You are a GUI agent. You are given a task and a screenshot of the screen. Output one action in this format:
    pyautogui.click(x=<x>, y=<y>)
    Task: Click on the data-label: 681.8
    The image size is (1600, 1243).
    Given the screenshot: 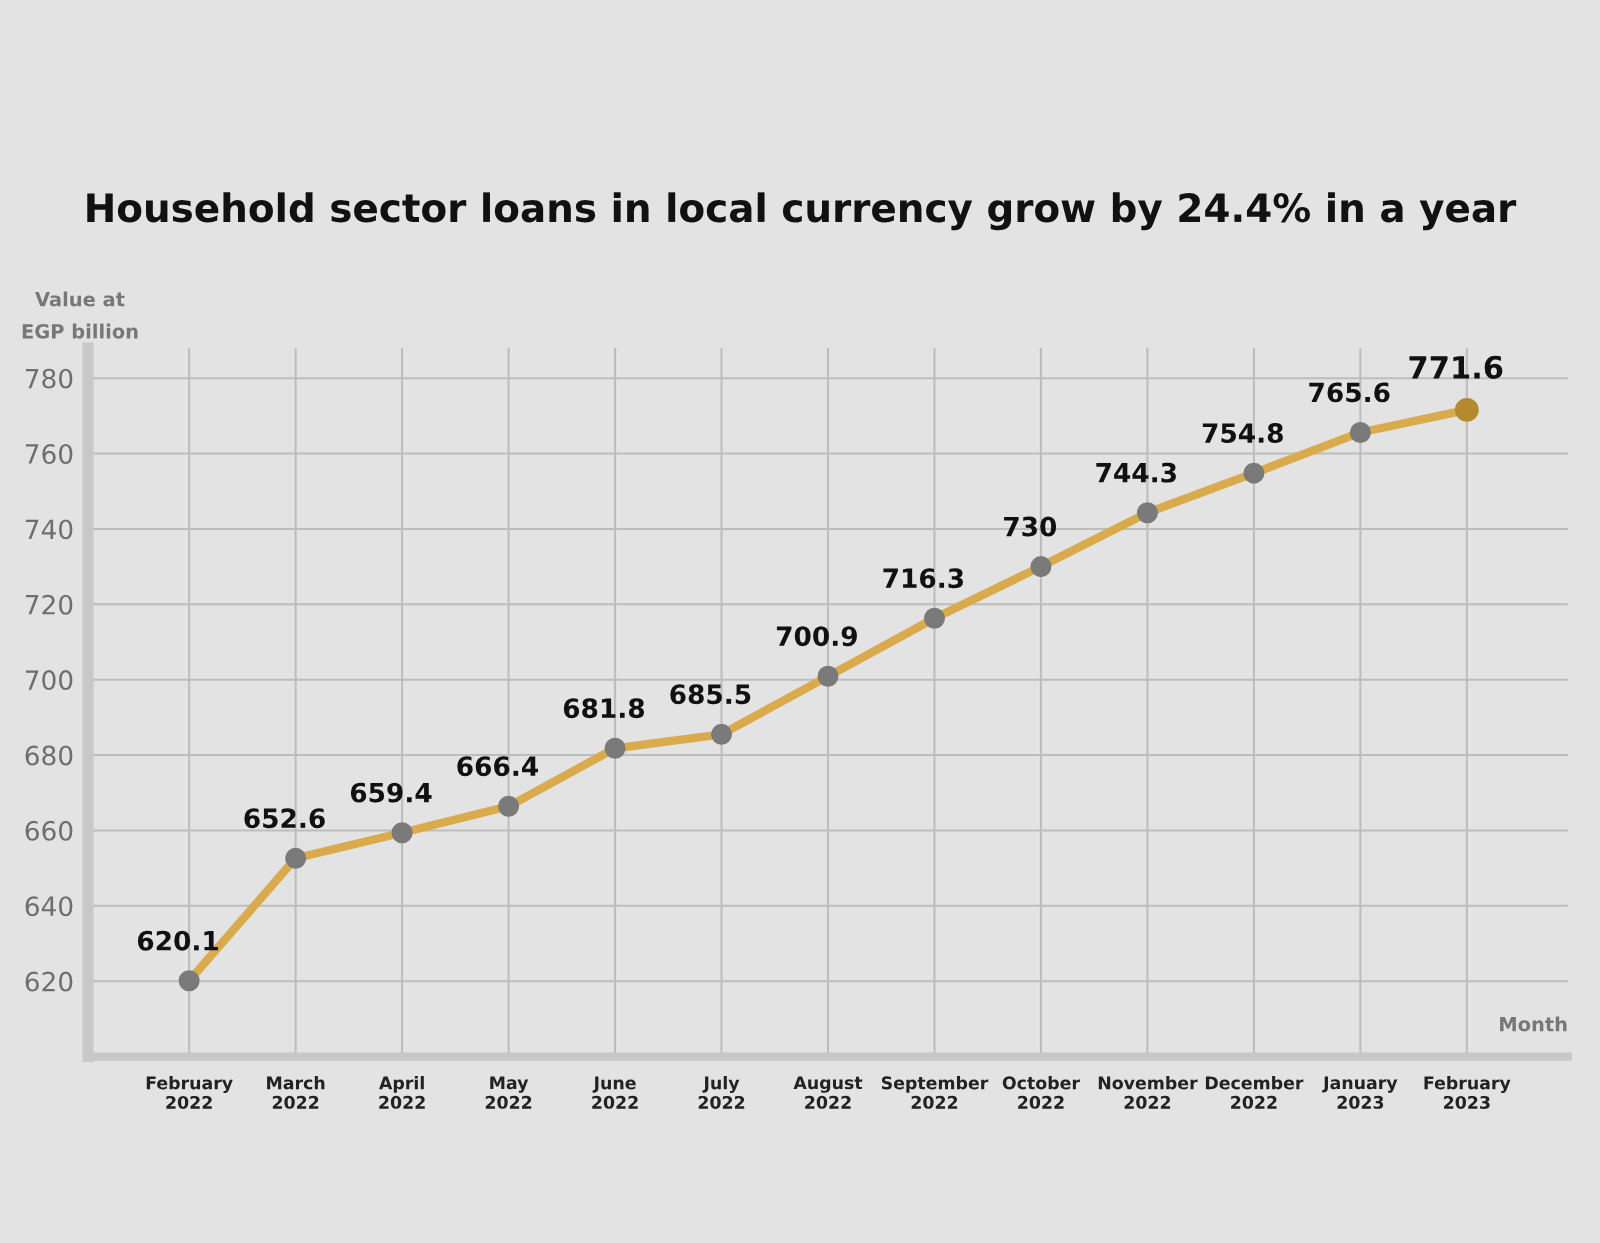 What is the action you would take?
    pyautogui.click(x=604, y=708)
    